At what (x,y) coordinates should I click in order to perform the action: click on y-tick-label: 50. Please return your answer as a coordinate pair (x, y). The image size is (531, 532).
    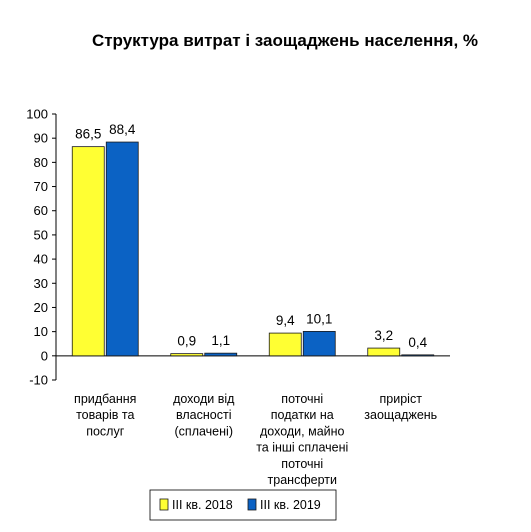
    Looking at the image, I should click on (41, 234).